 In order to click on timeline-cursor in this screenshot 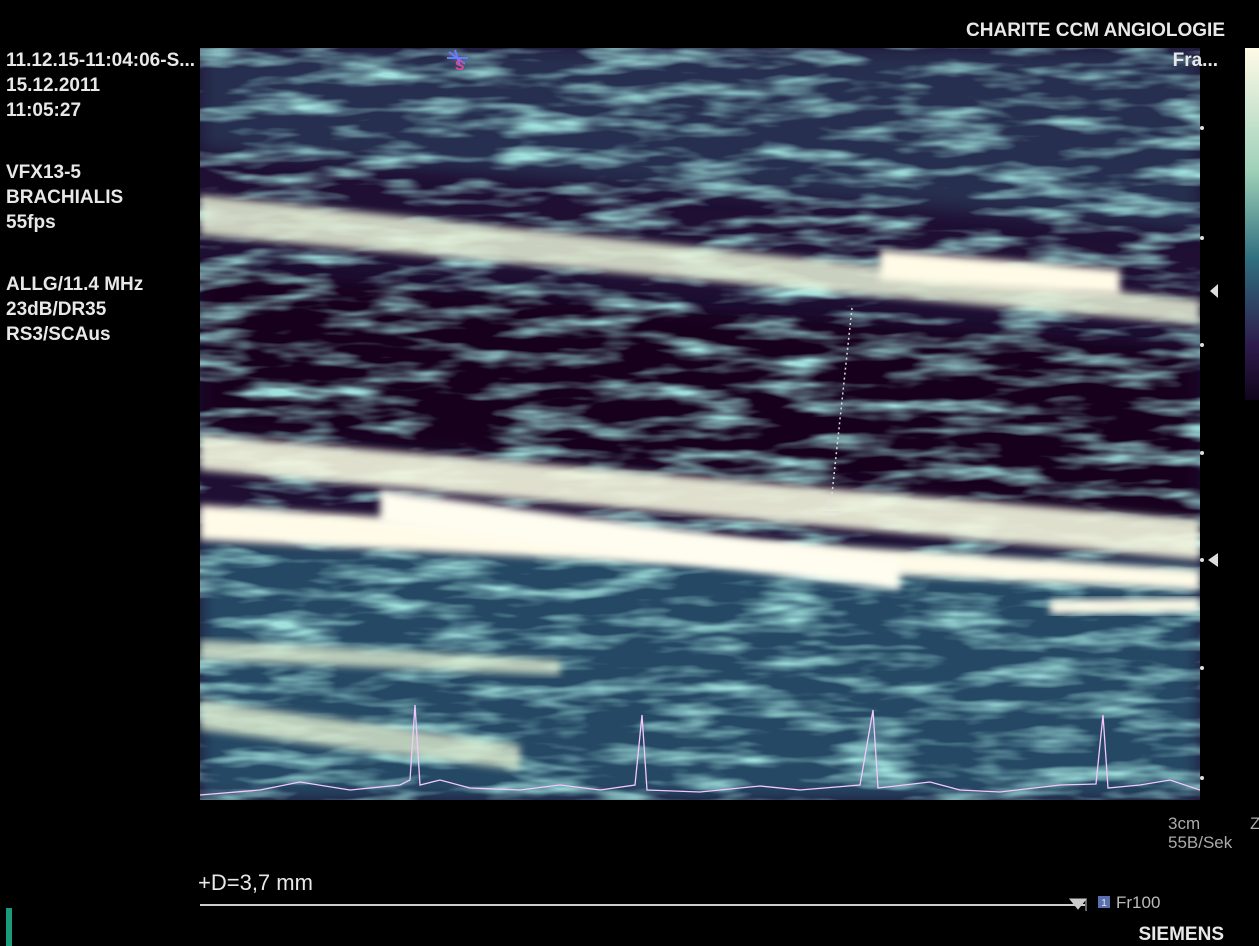, I will do `click(1078, 904)`.